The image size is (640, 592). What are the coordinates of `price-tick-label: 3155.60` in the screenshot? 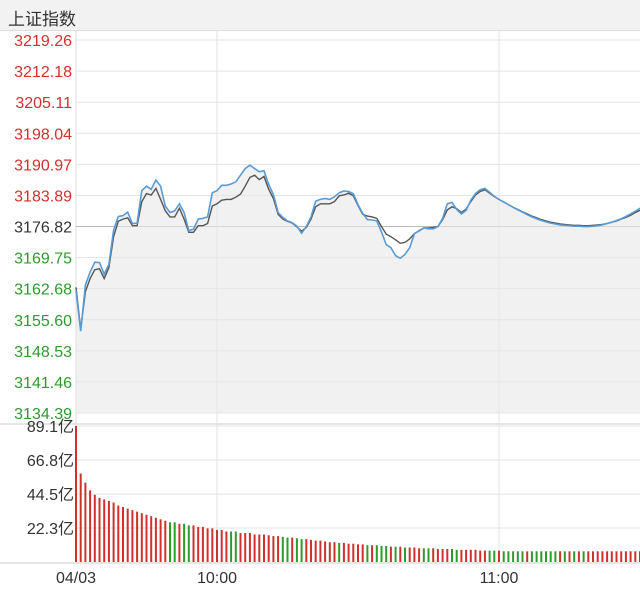 It's located at (43, 321).